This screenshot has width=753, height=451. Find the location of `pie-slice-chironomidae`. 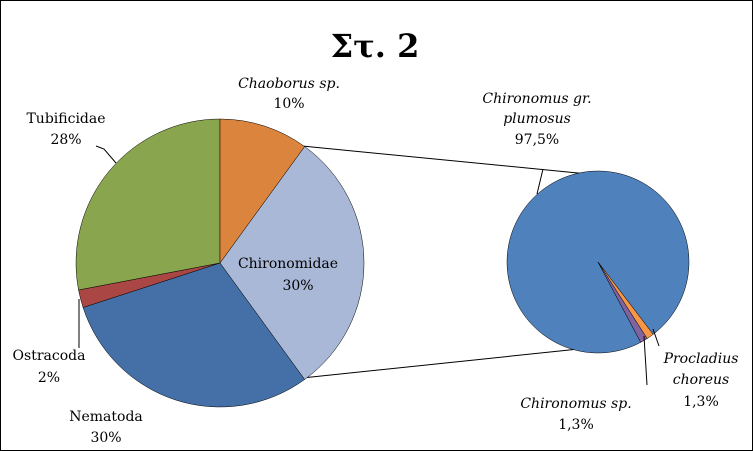

pie-slice-chironomidae is located at coordinates (292, 263).